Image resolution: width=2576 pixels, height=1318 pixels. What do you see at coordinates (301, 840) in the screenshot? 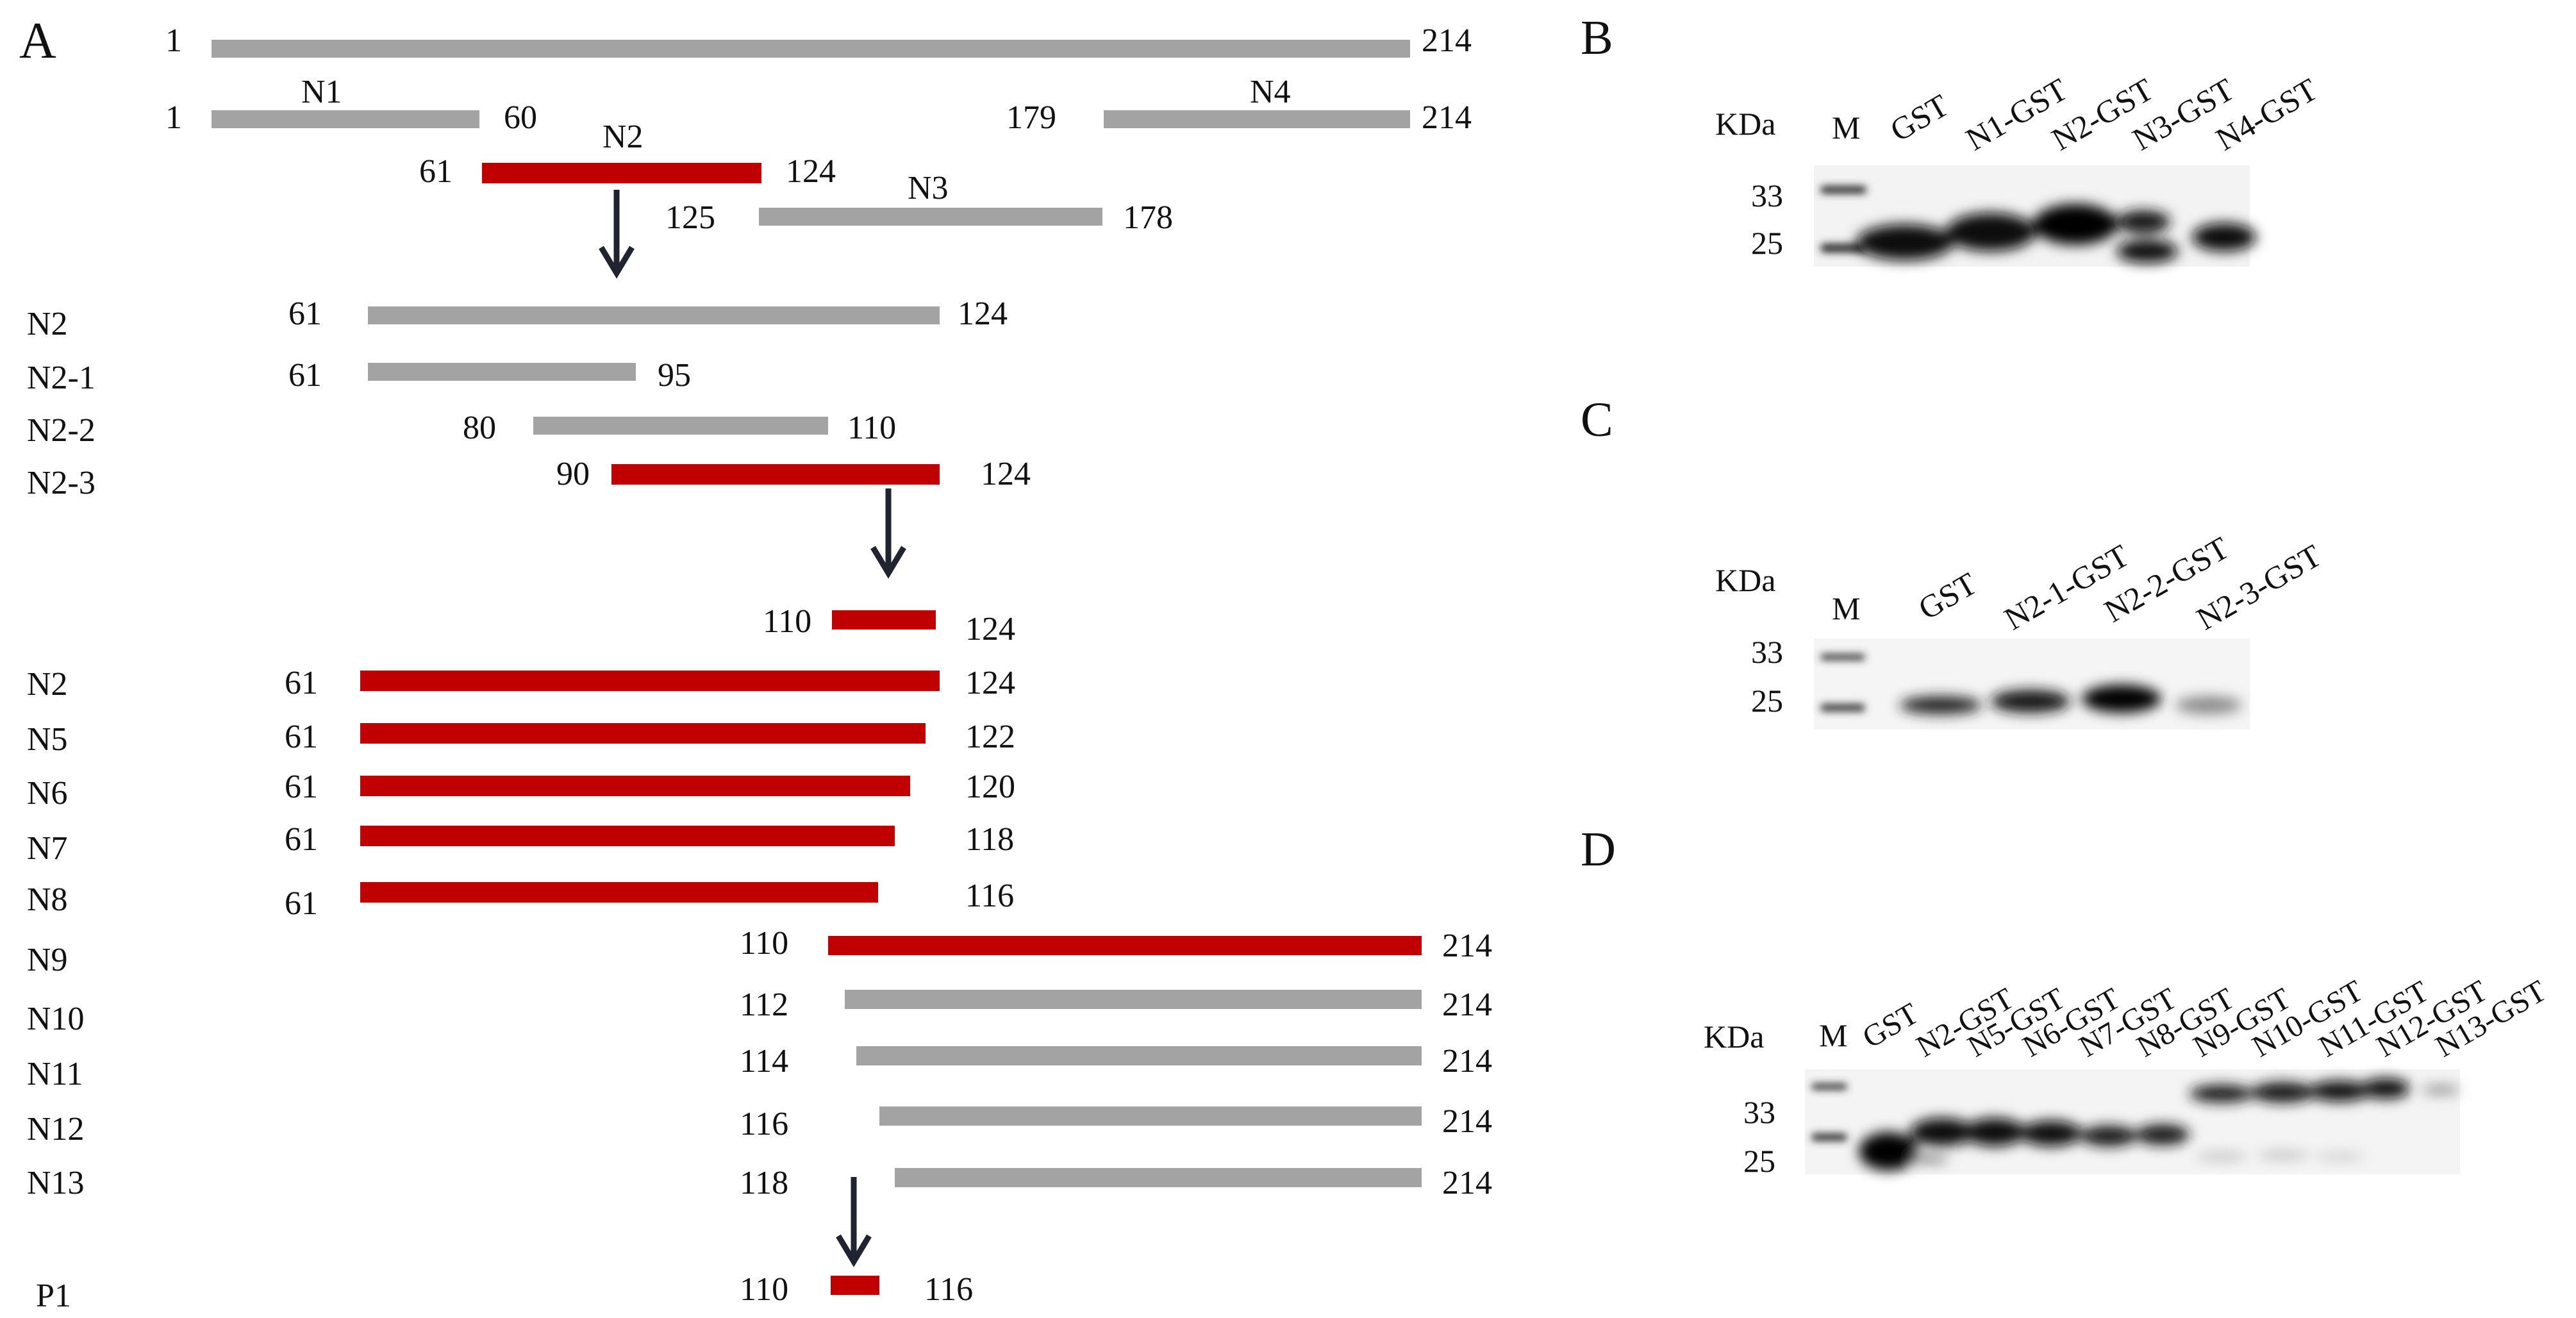
I see `n7-start-label: 61` at bounding box center [301, 840].